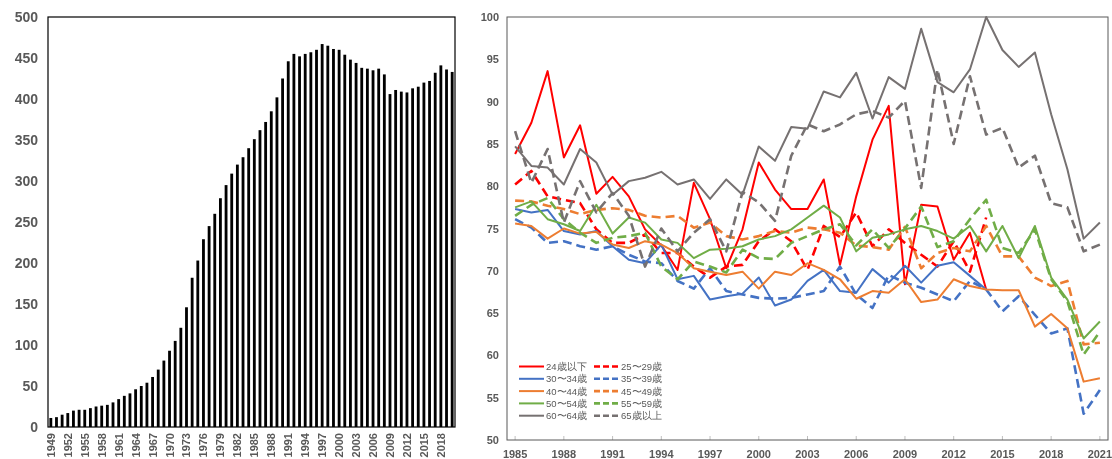 This screenshot has width=1112, height=459. What do you see at coordinates (492, 59) in the screenshot?
I see `y-tick-label: 95` at bounding box center [492, 59].